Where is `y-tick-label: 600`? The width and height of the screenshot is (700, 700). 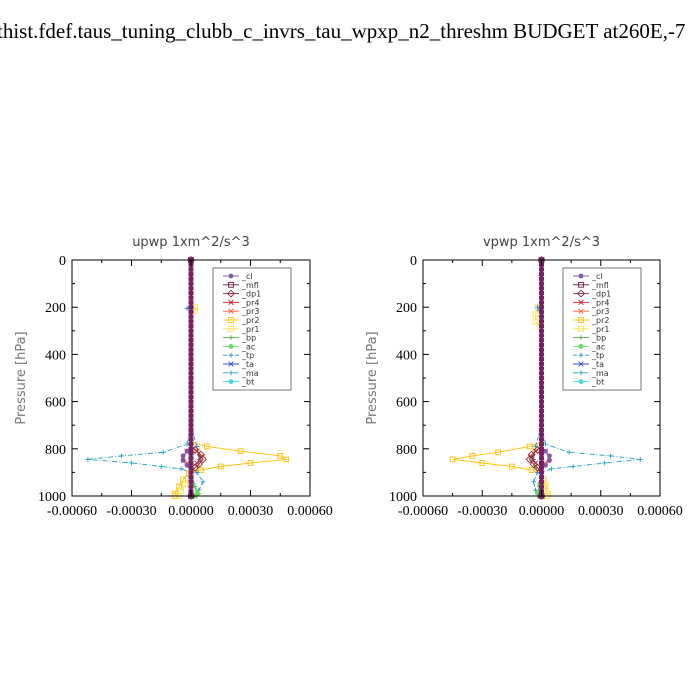 y-tick-label: 600 is located at coordinates (55, 403).